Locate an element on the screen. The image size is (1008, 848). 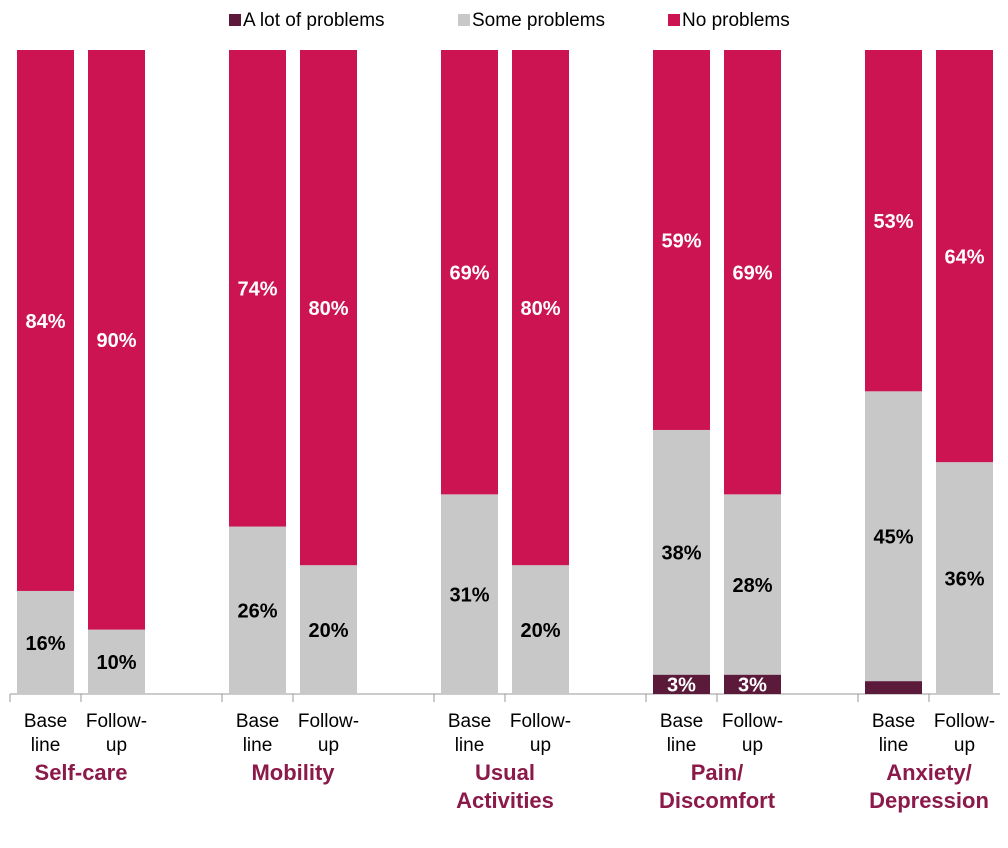
data-label: 16% is located at coordinates (45, 644).